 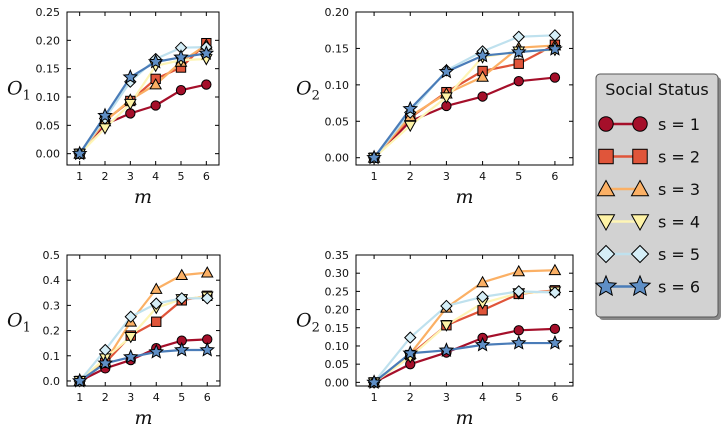 I want to click on plot-frame, so click(x=464, y=320).